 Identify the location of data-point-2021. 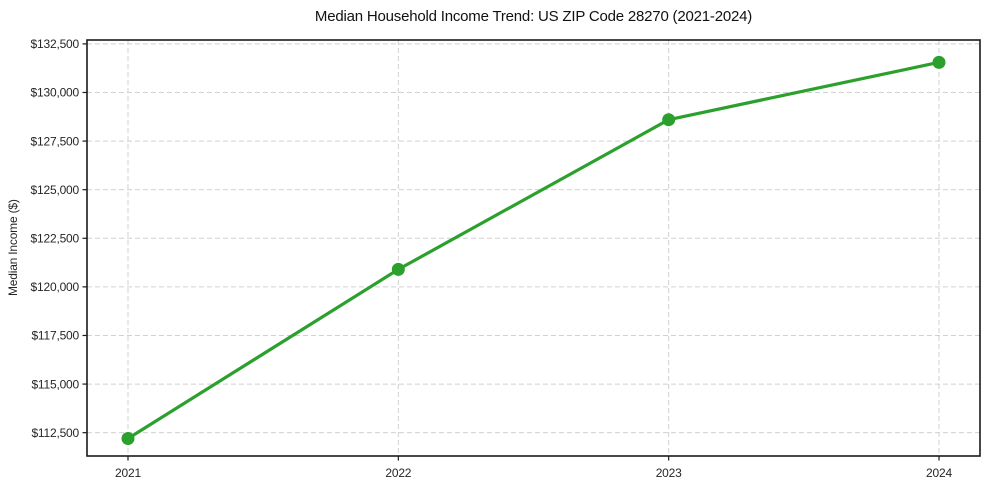
(128, 439).